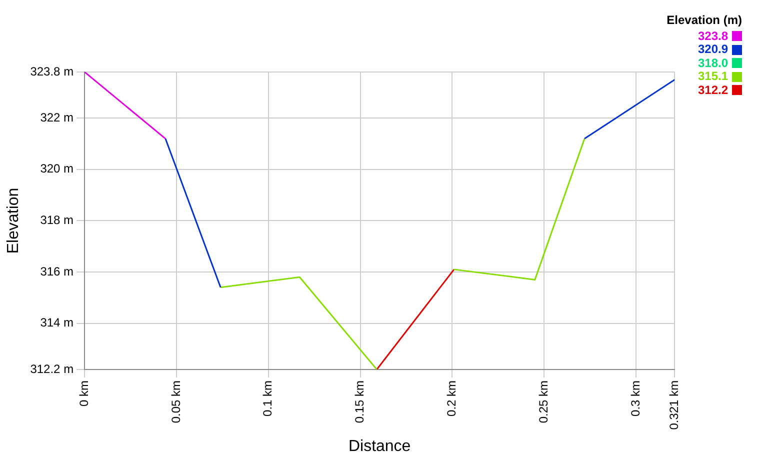 This screenshot has height=460, width=760. What do you see at coordinates (713, 63) in the screenshot?
I see `legend-label: 318.0` at bounding box center [713, 63].